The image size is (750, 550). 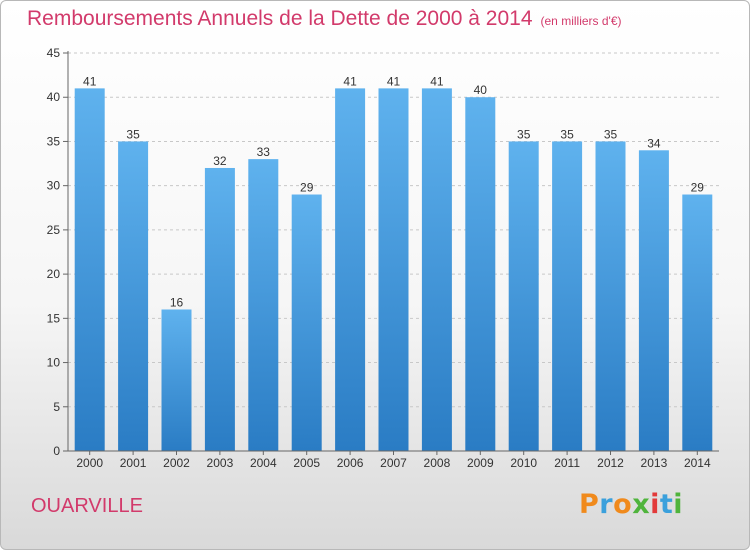 What do you see at coordinates (176, 463) in the screenshot?
I see `x-tick-label-2002: 2002` at bounding box center [176, 463].